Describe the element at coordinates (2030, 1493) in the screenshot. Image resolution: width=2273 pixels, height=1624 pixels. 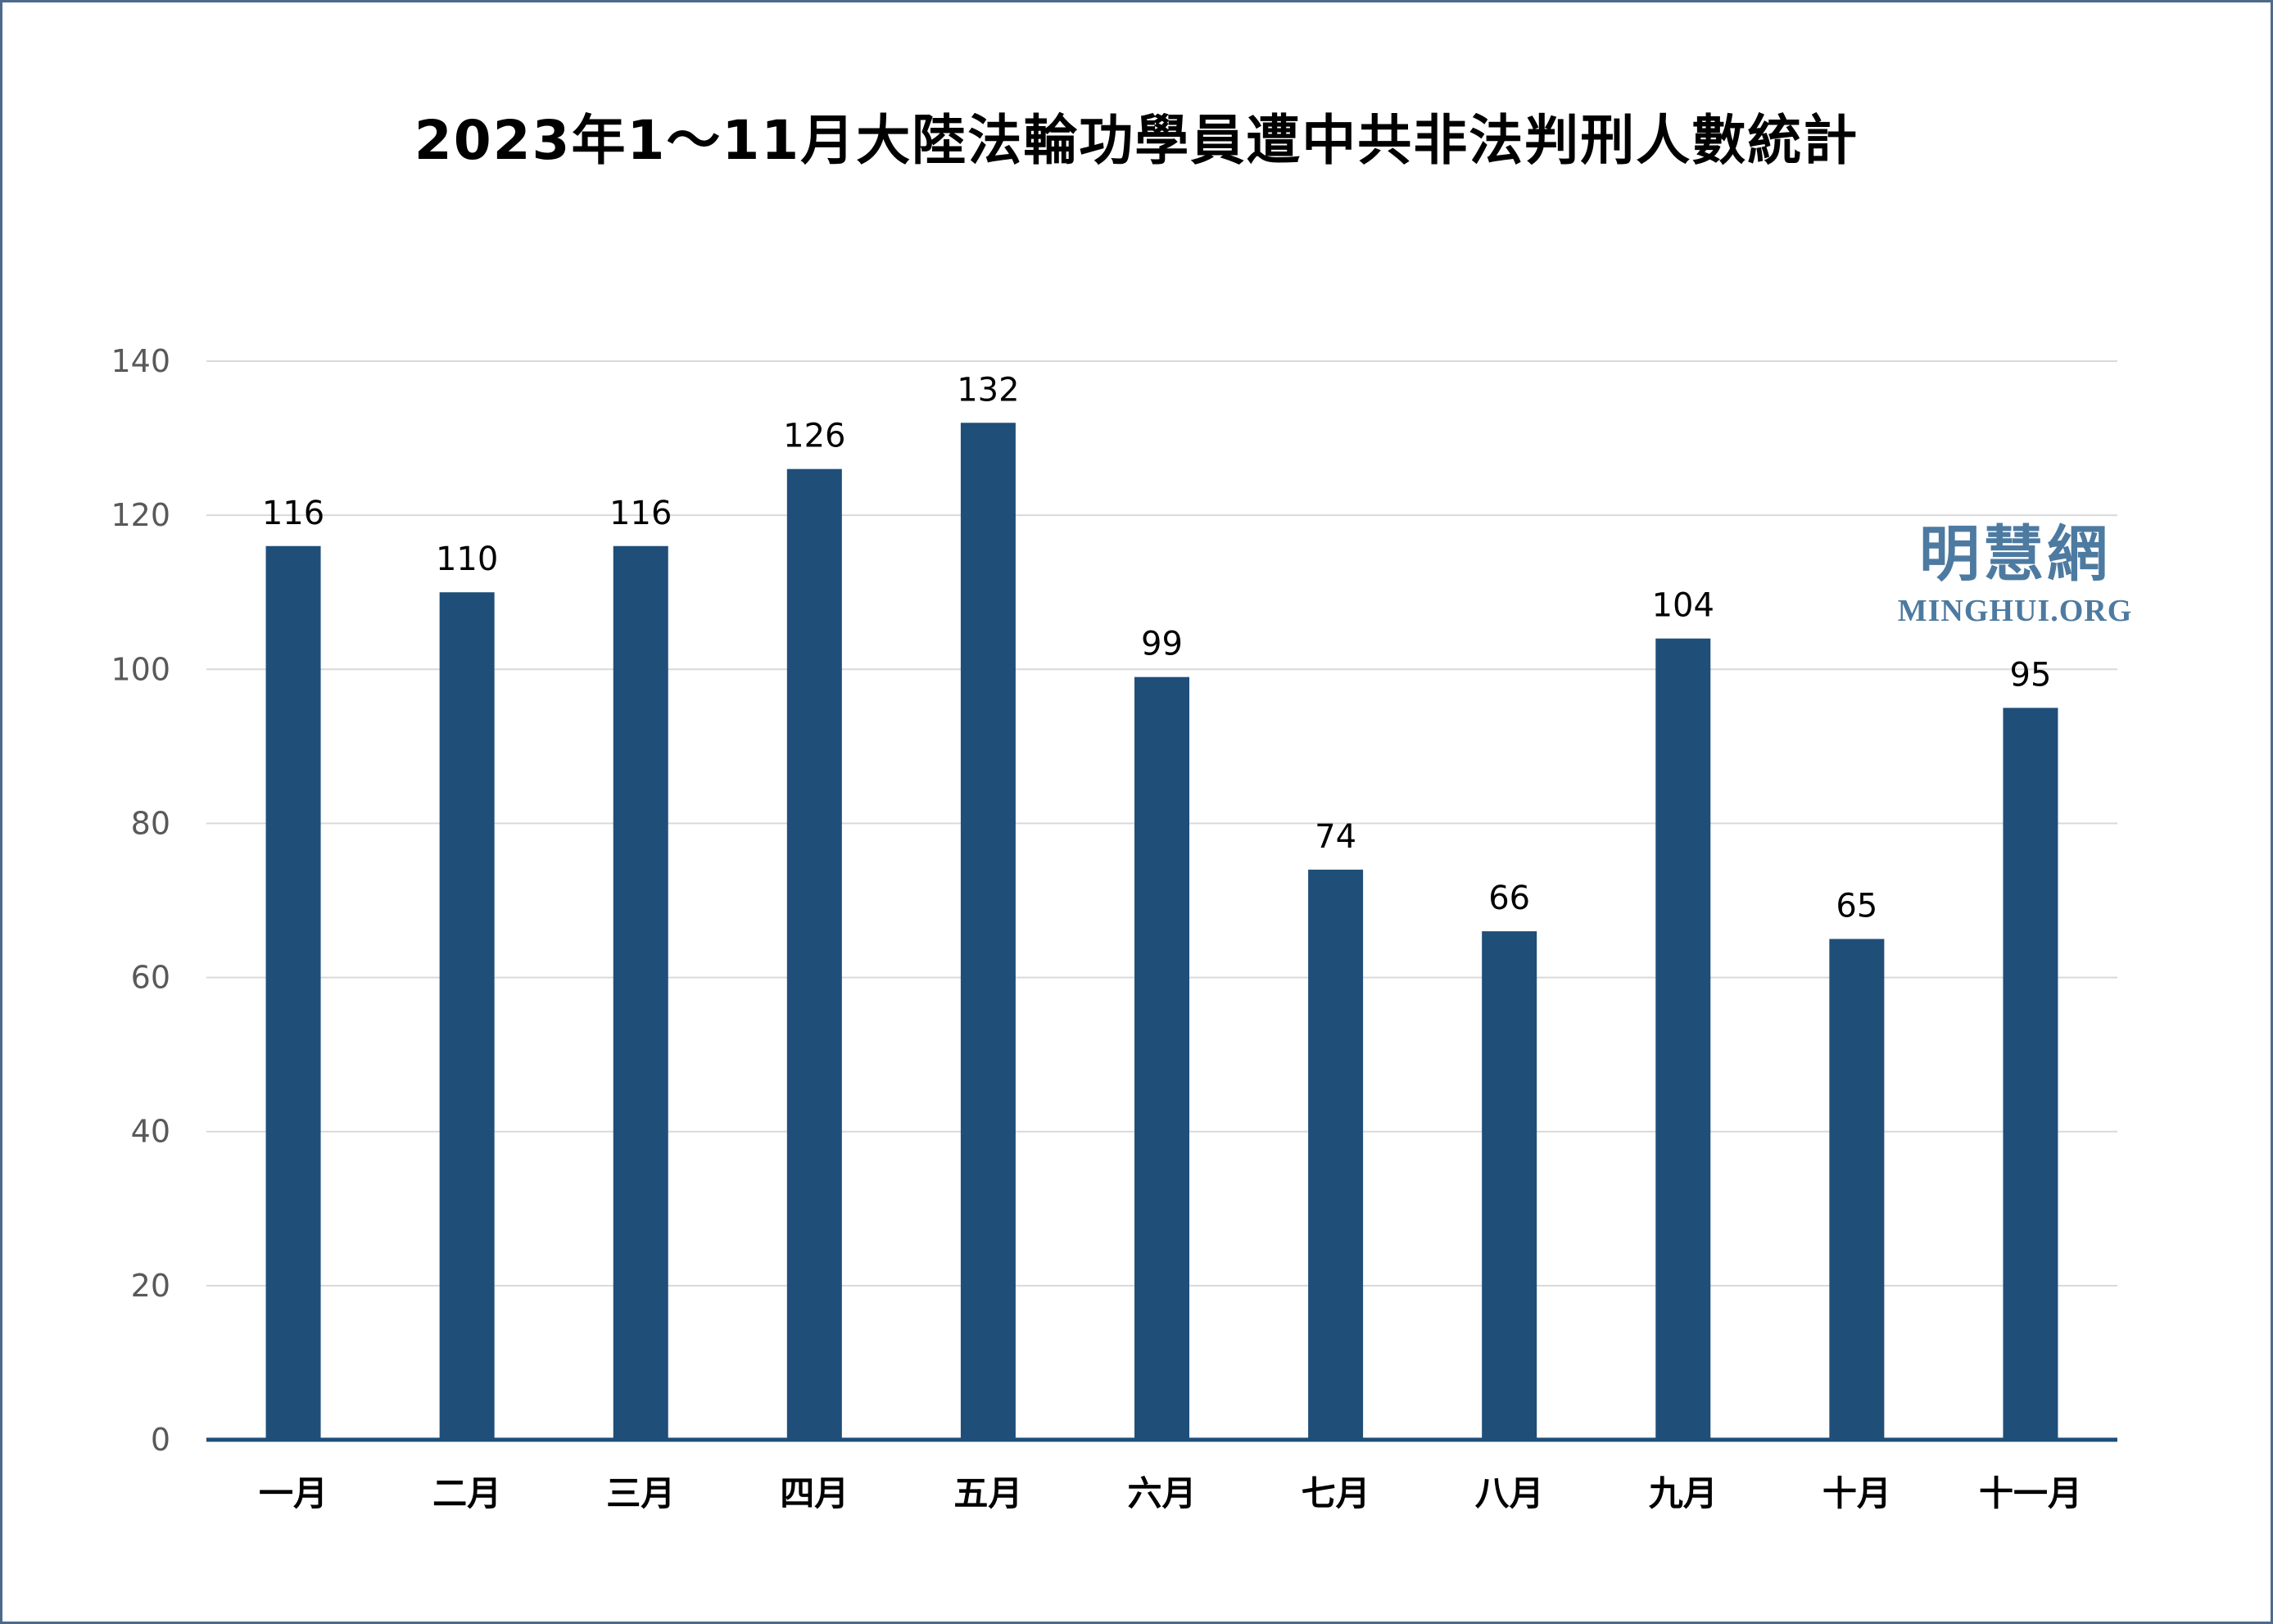
I see `category-label: 十一月` at that location.